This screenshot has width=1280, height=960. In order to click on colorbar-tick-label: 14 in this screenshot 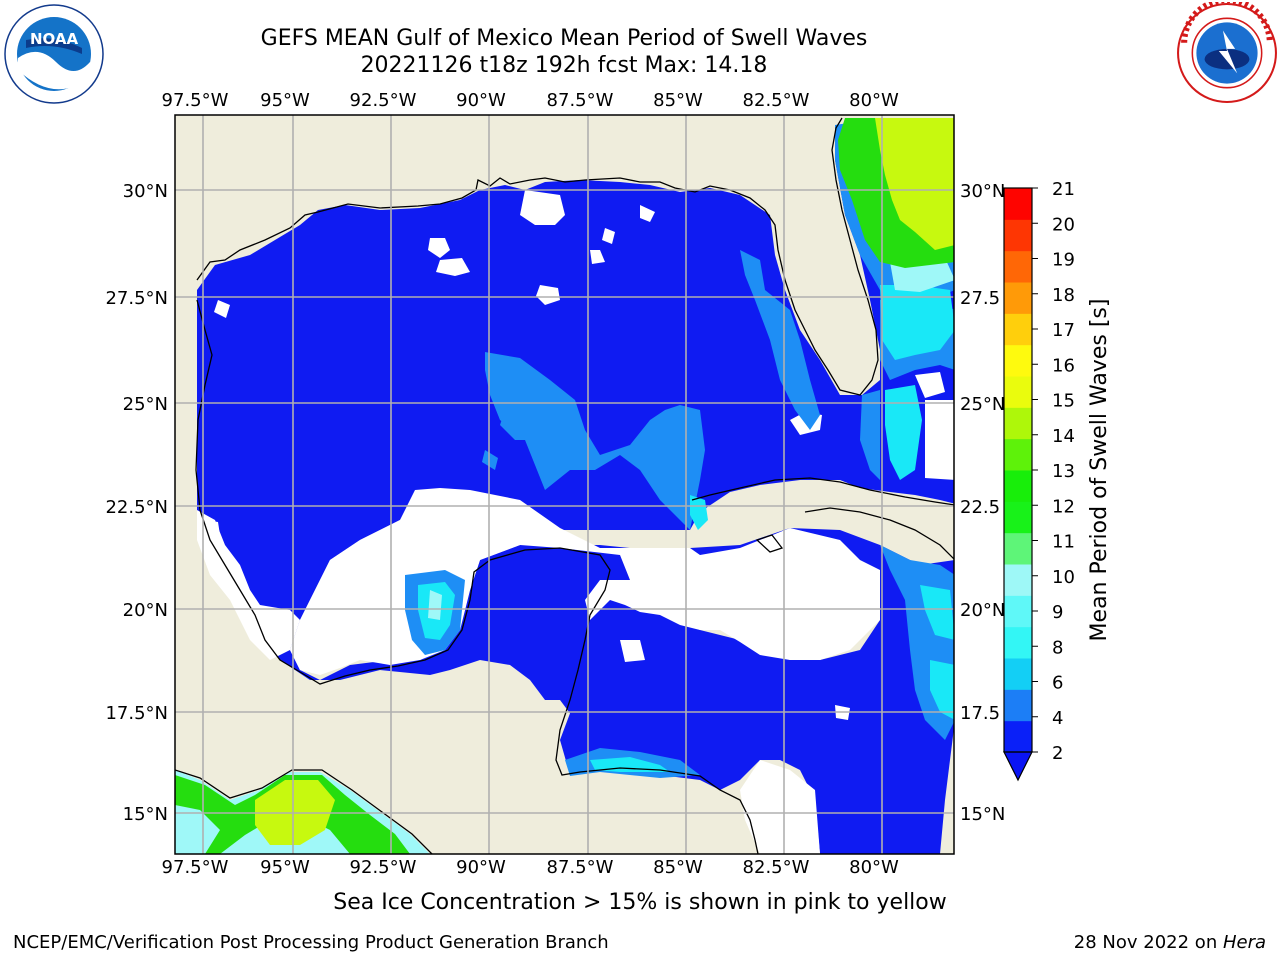, I will do `click(1063, 436)`.